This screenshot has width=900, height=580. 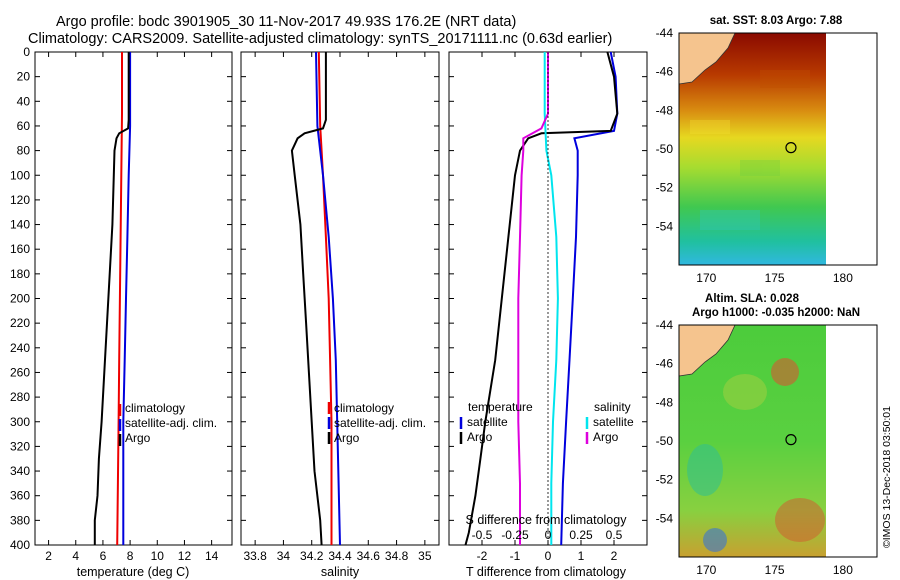 I want to click on legend-s-argo-label: Argo, so click(x=606, y=437).